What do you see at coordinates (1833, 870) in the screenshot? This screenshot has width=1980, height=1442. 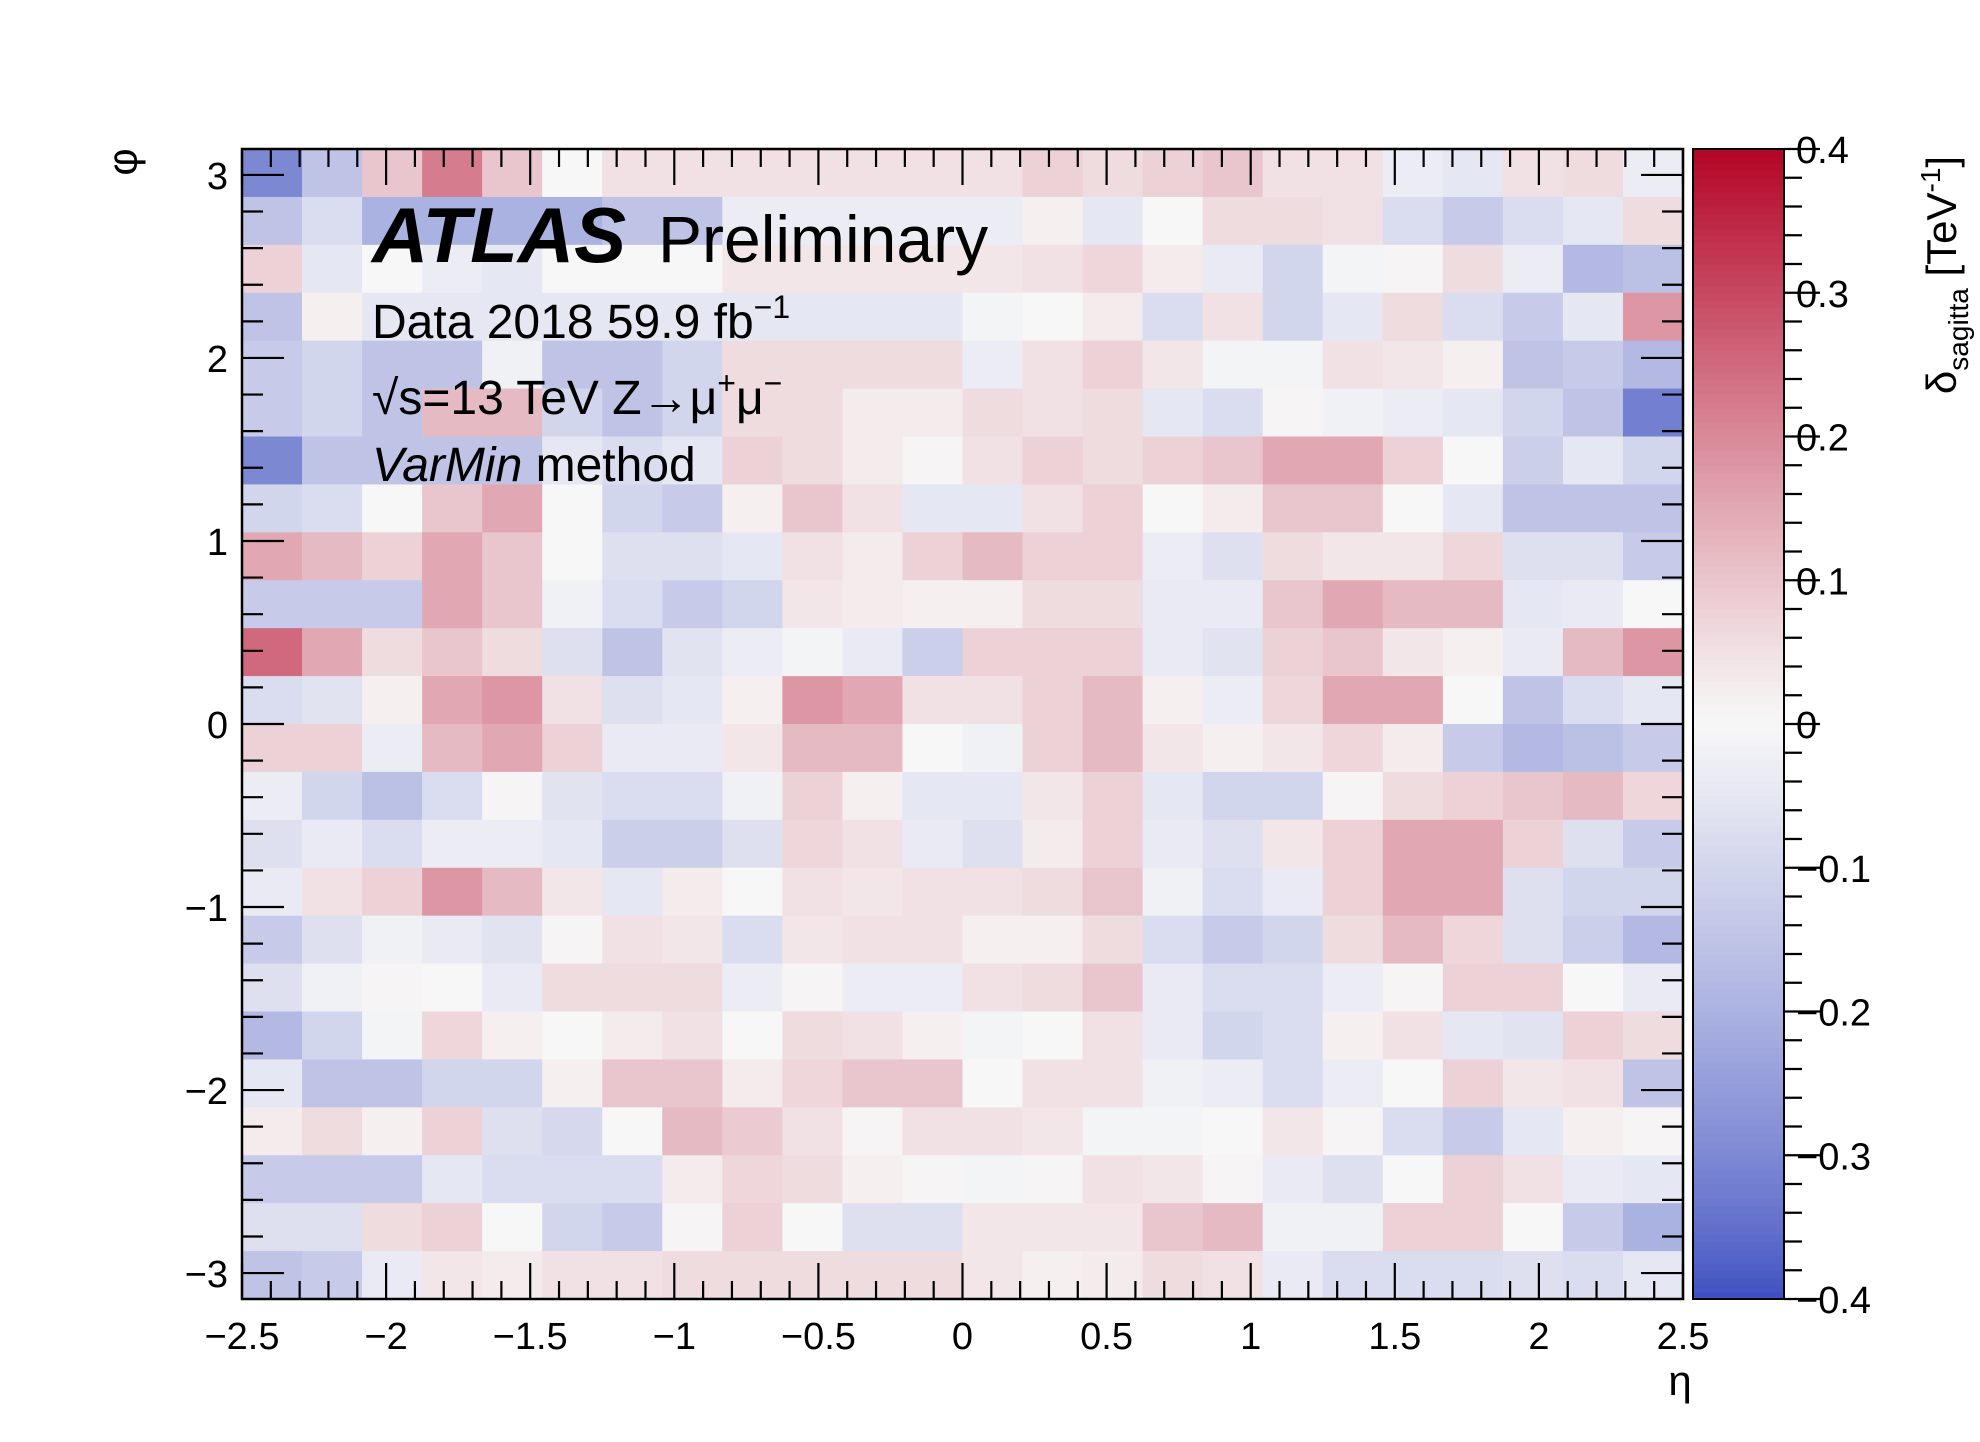 I see `colorbar-tick-label: −0.1` at bounding box center [1833, 870].